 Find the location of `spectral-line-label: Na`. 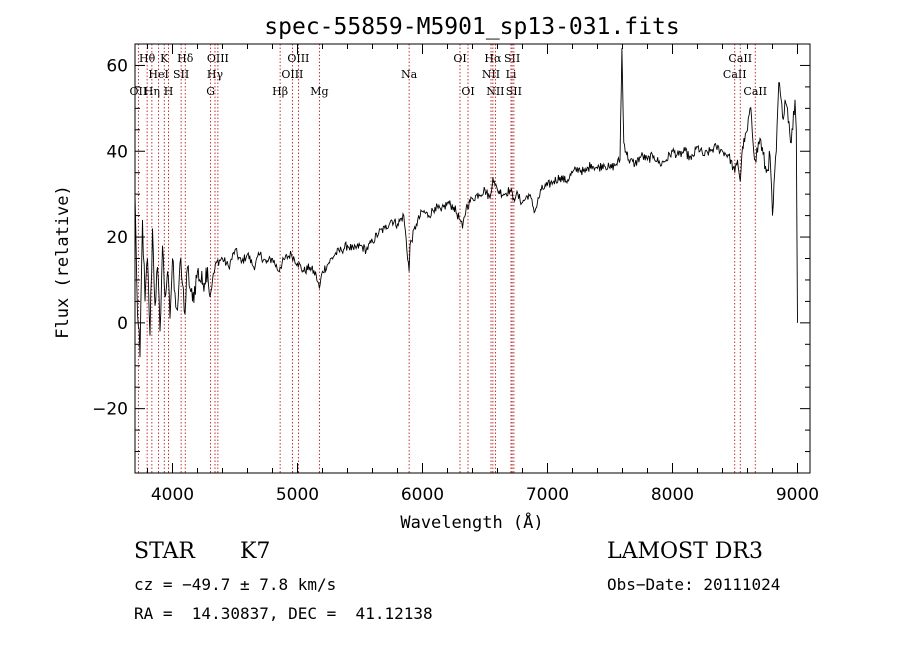

spectral-line-label: Na is located at coordinates (409, 74).